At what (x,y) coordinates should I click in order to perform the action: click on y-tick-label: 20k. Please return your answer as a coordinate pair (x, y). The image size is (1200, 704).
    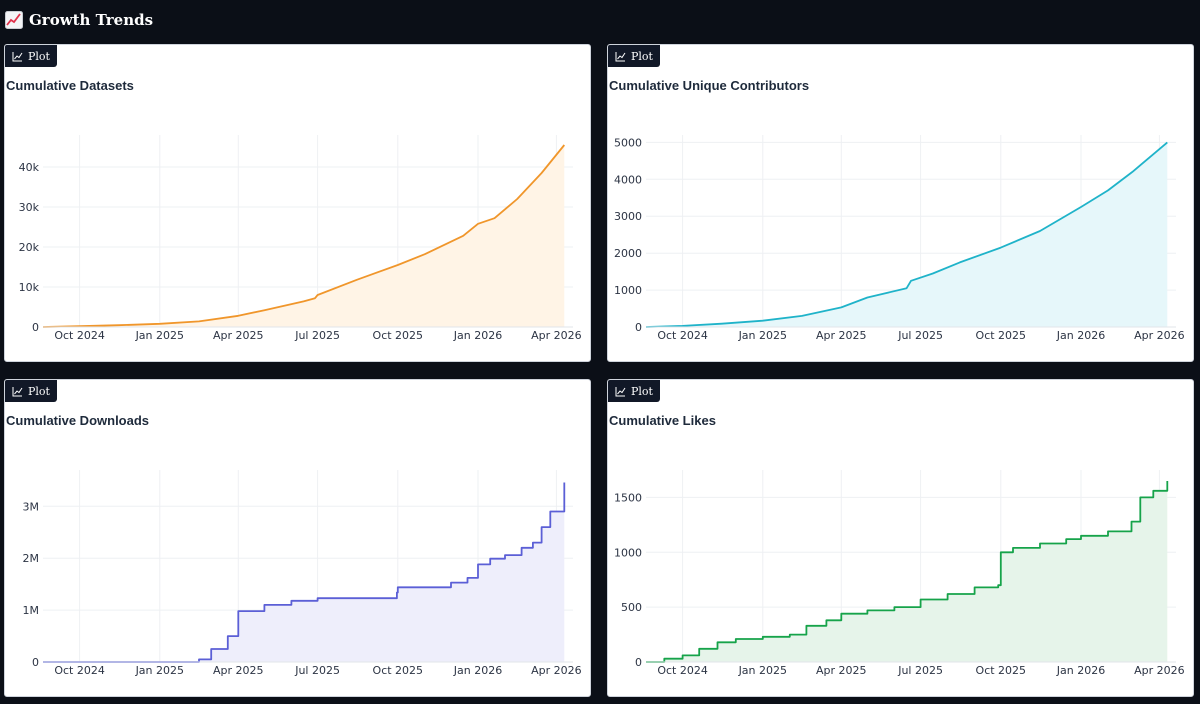
    Looking at the image, I should click on (29, 247).